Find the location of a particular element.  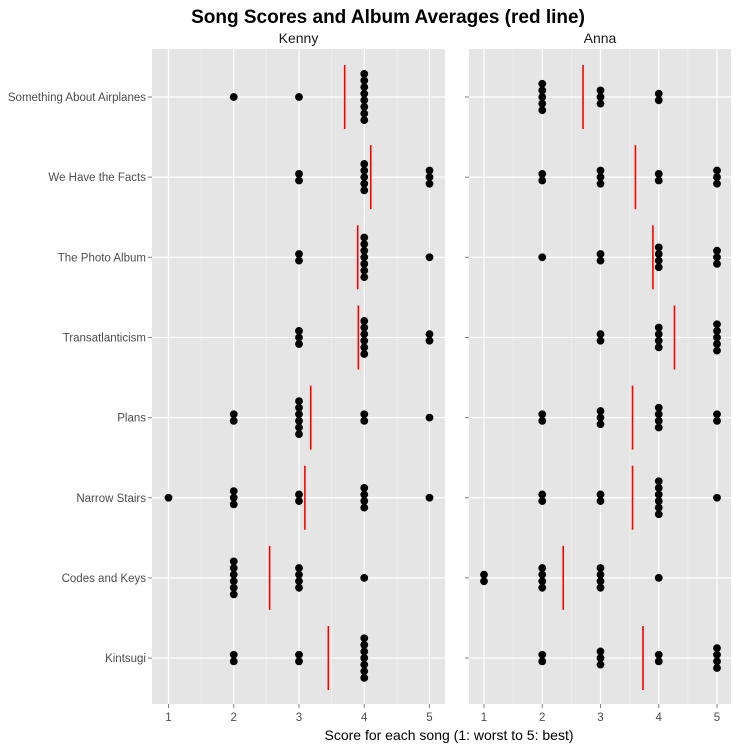

facet-label: Anna is located at coordinates (600, 38).